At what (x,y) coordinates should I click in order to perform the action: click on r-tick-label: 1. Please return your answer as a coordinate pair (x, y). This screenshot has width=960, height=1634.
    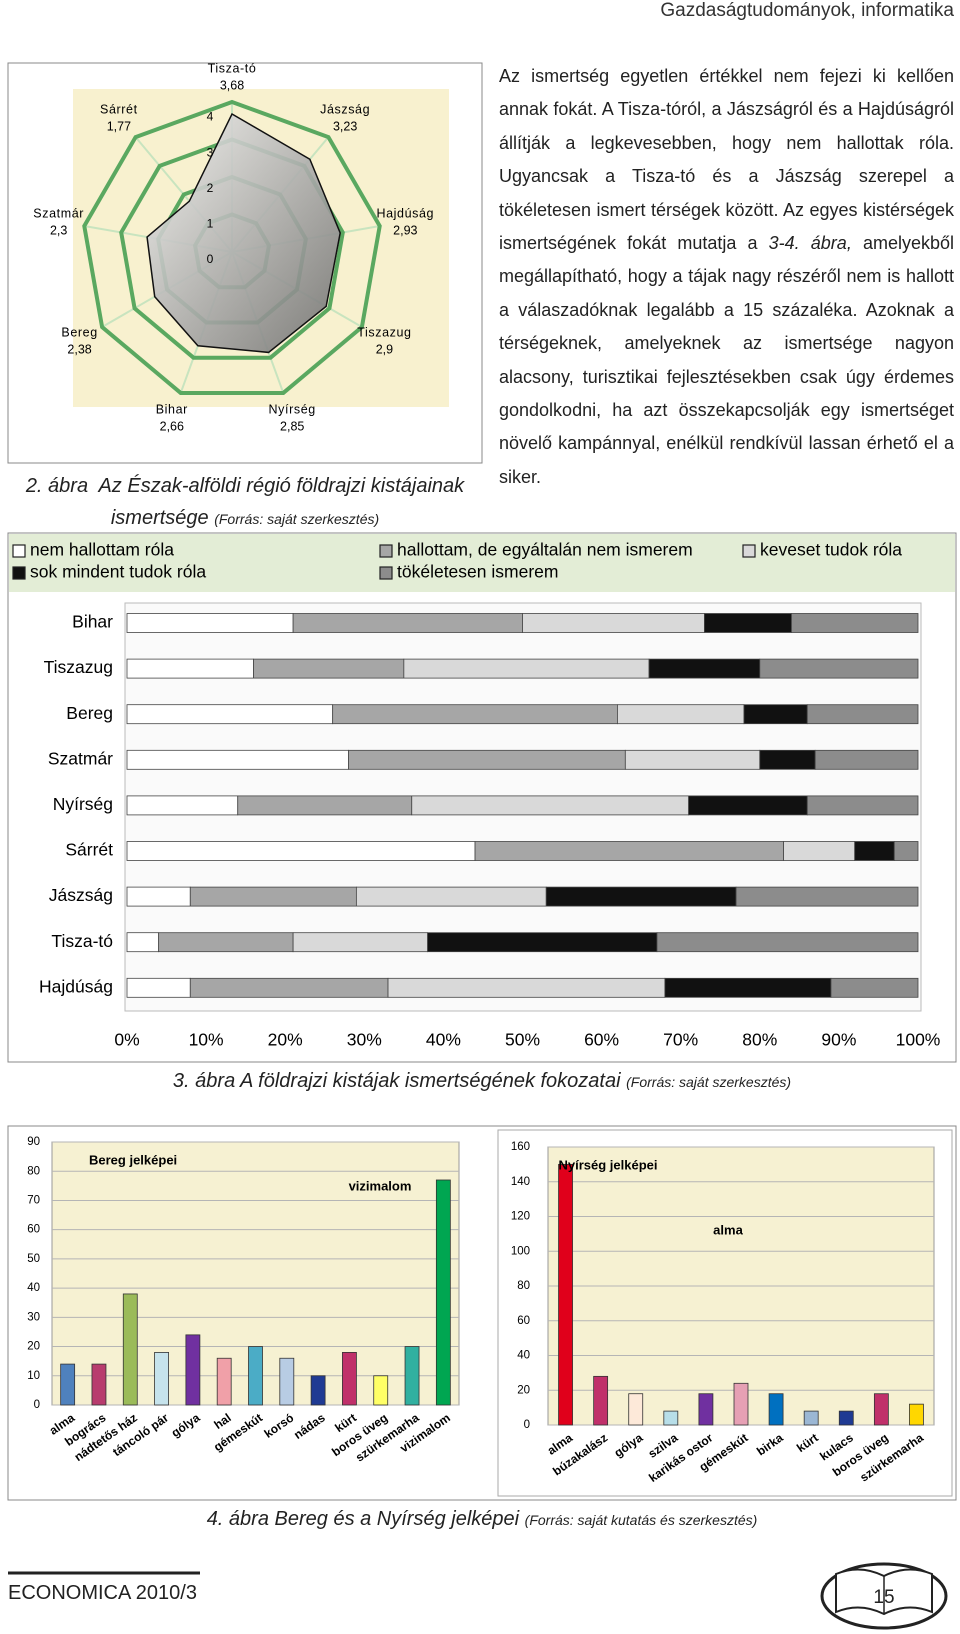
    Looking at the image, I should click on (210, 224).